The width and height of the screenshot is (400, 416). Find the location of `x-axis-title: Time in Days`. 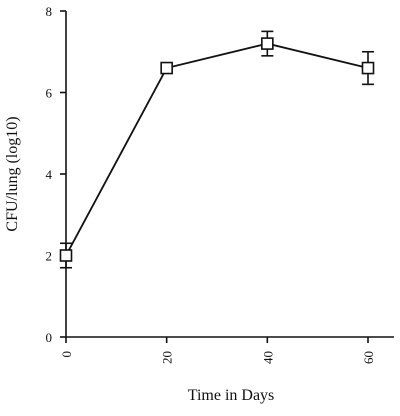

x-axis-title: Time in Days is located at coordinates (231, 395).